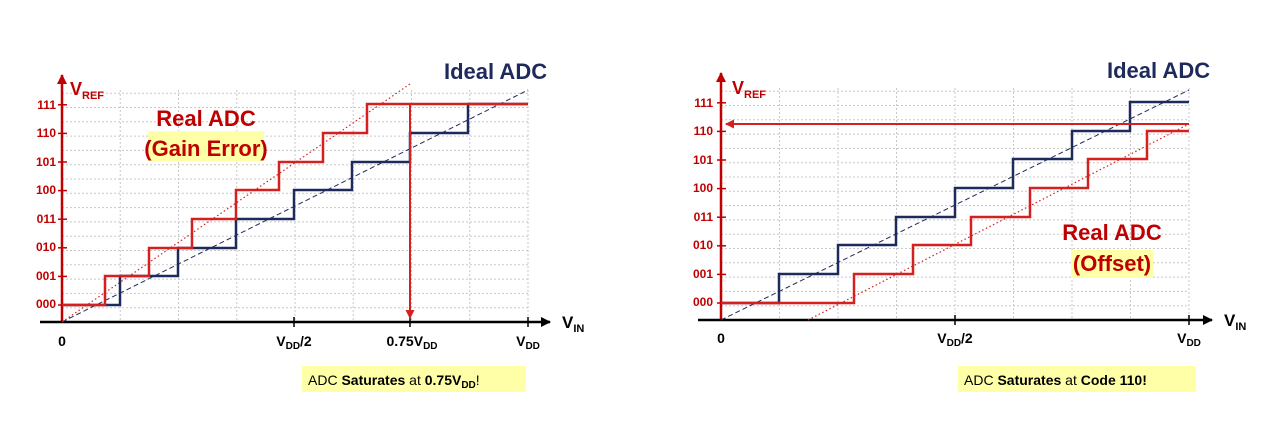  I want to click on right-tick-label-011: 011, so click(704, 217).